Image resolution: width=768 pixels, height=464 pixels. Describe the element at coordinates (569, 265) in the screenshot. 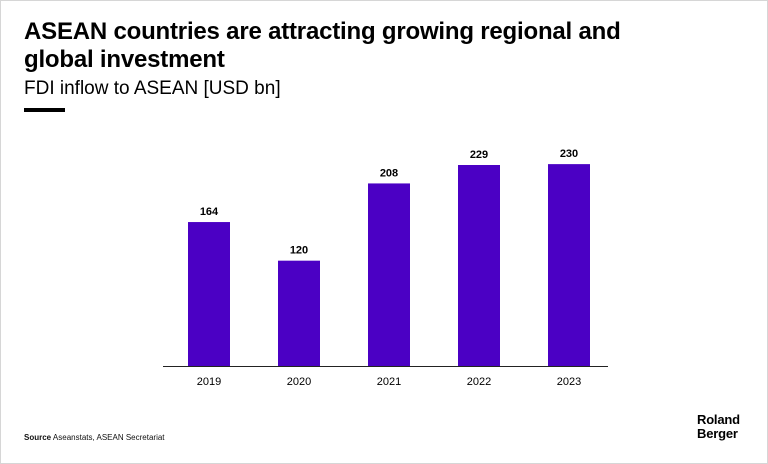

I see `bar-2023` at that location.